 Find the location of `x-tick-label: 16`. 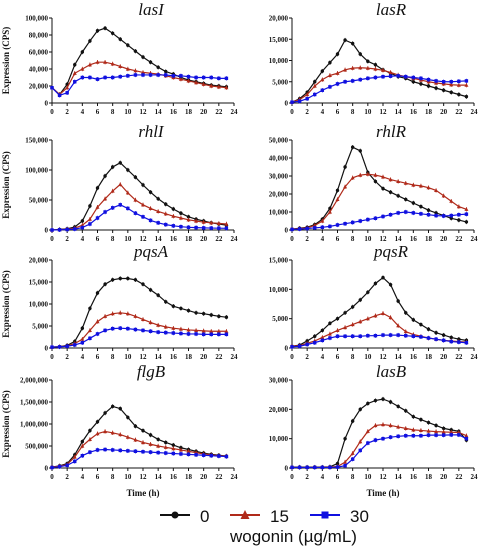

x-tick-label: 16 is located at coordinates (174, 112).